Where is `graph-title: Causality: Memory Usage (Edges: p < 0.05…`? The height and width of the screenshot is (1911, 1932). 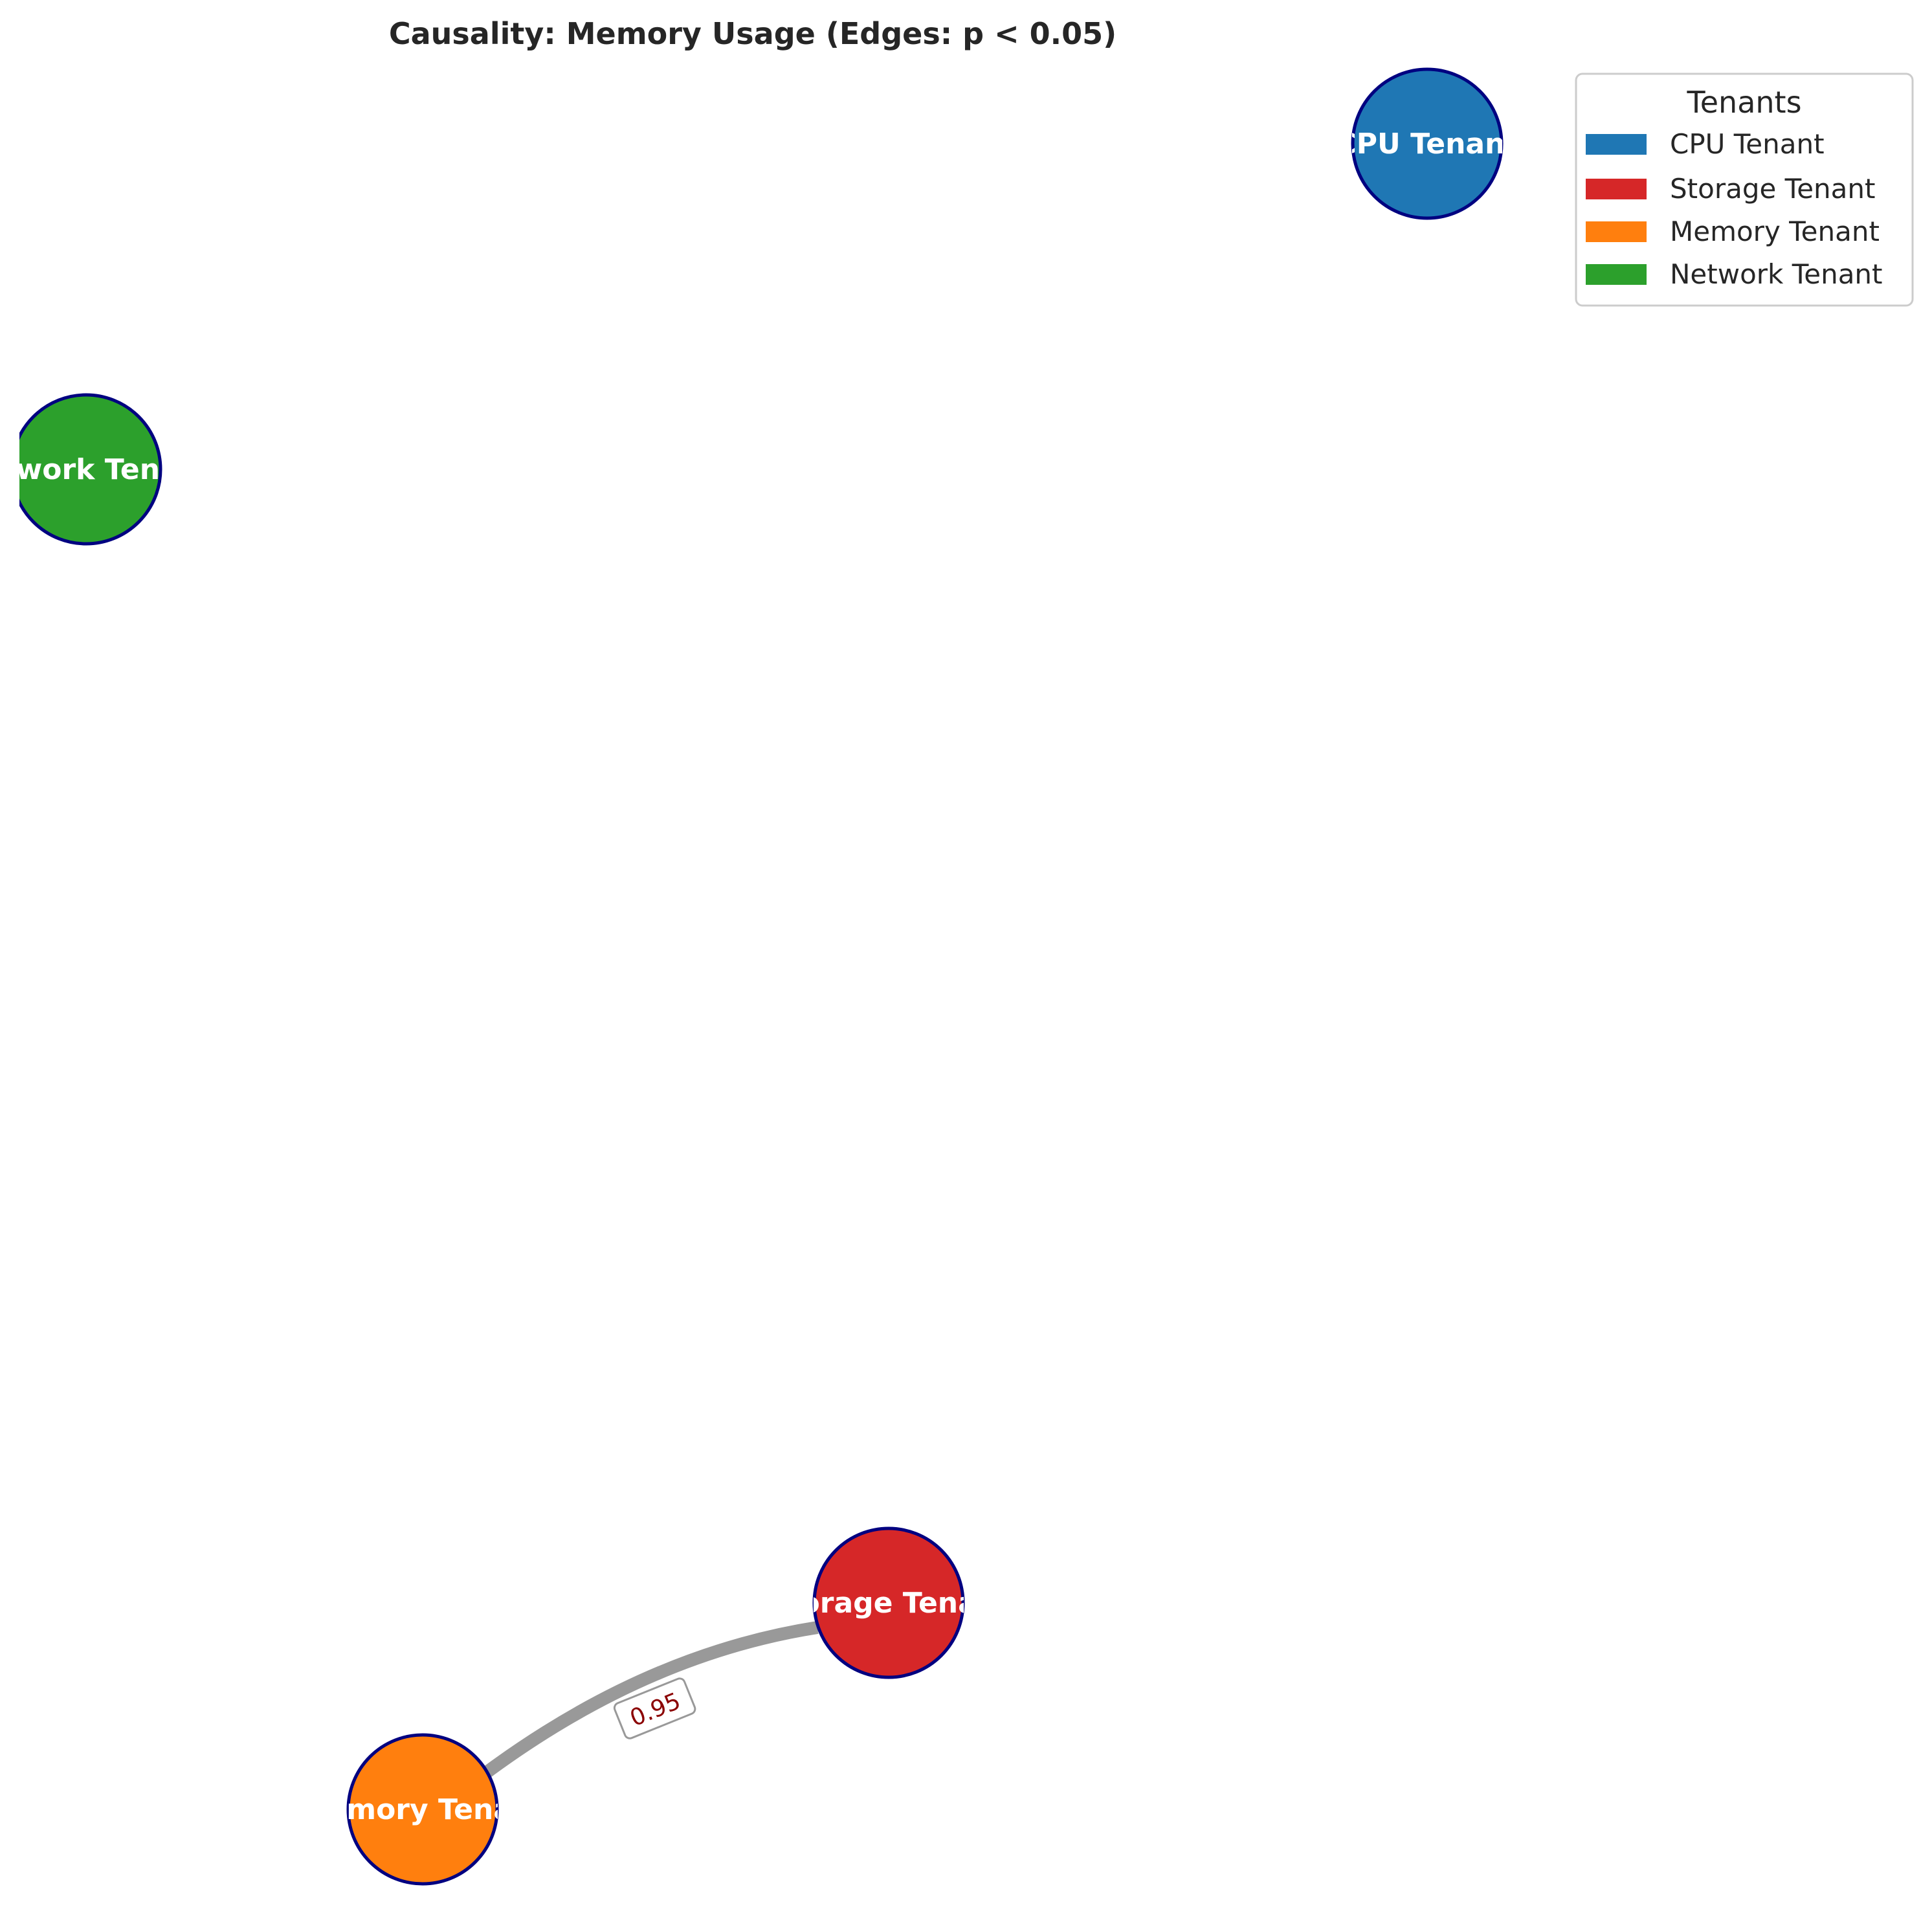
graph-title: Causality: Memory Usage (Edges: p < 0.05… is located at coordinates (752, 33).